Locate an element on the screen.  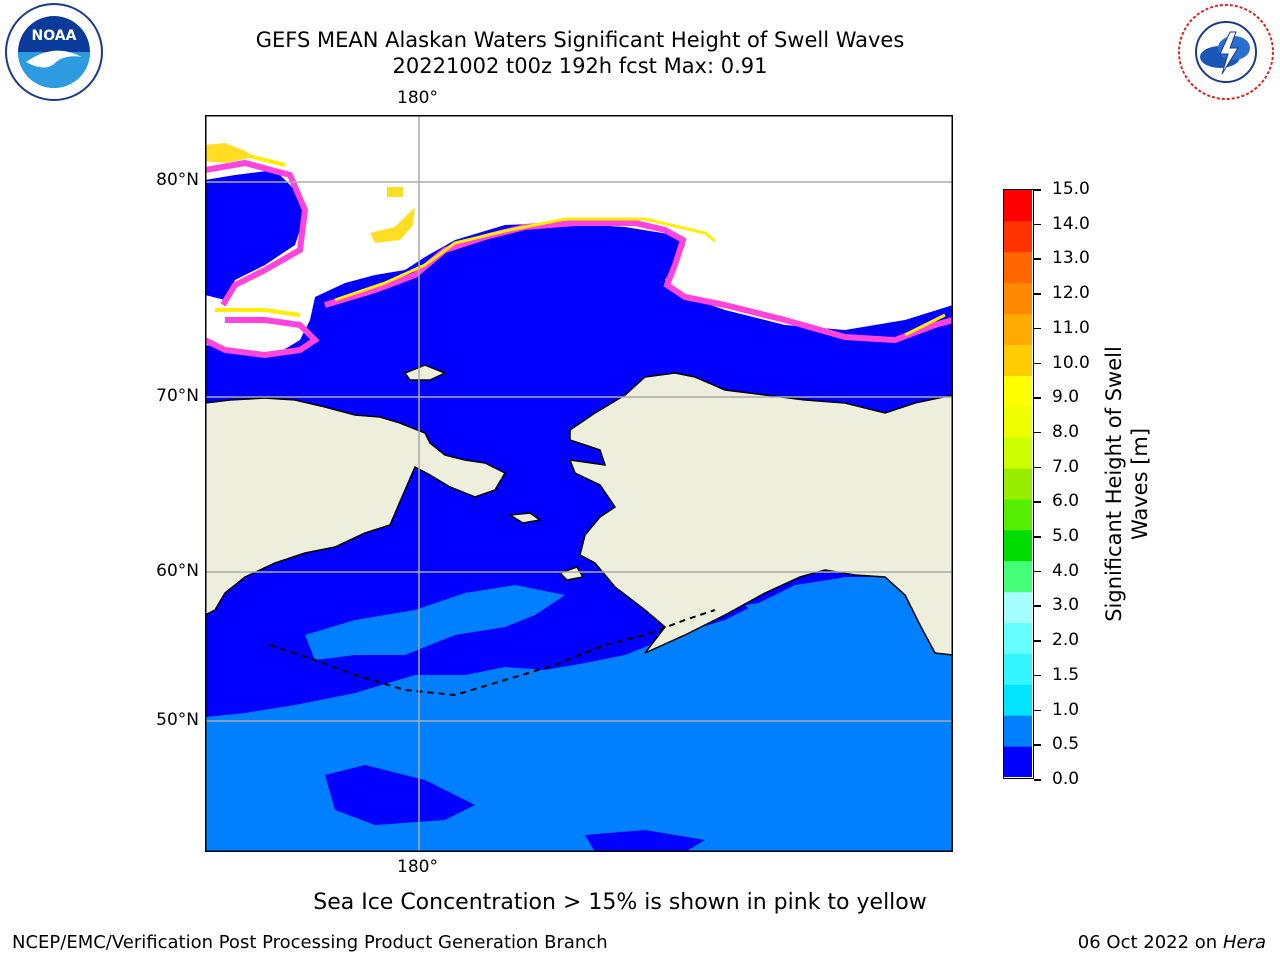
land-alaska is located at coordinates (761, 514).